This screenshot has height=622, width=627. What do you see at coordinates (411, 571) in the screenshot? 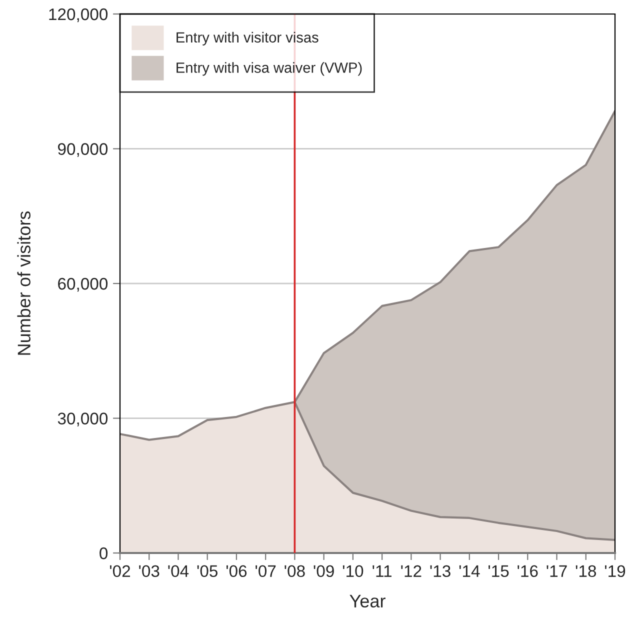
I see `x-tick-label: '12` at bounding box center [411, 571].